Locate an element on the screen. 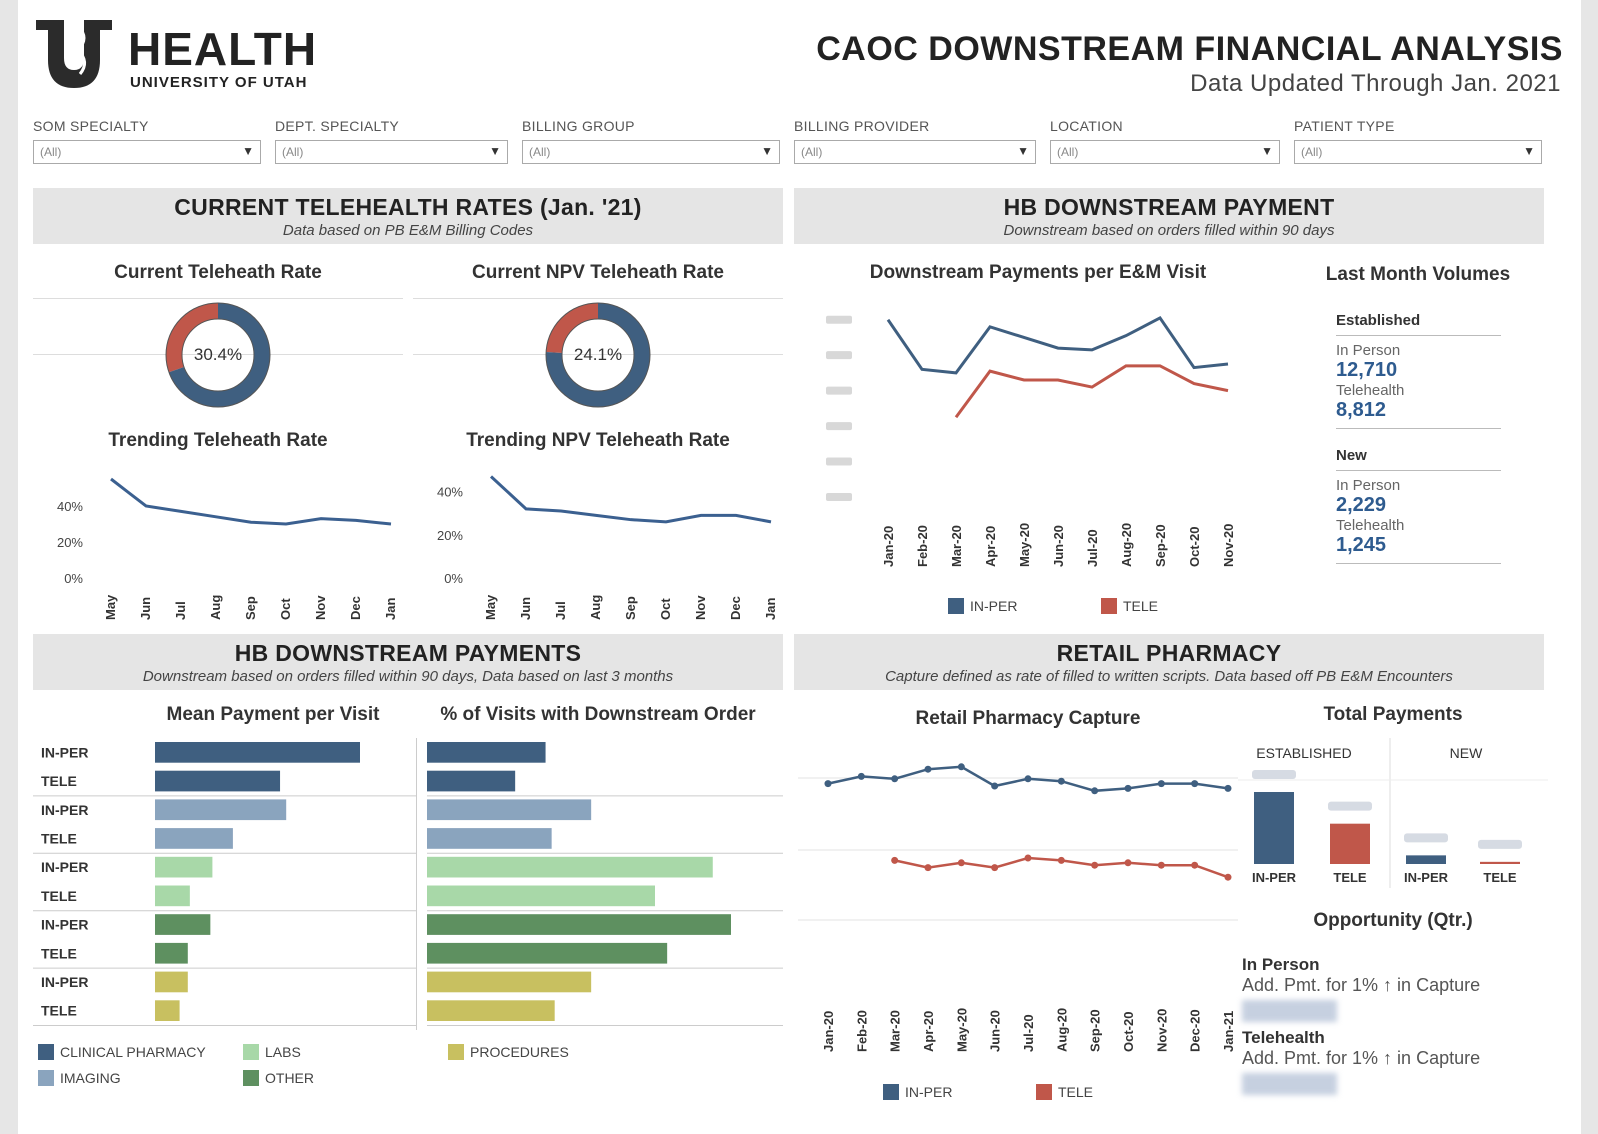 The image size is (1598, 1134). filter-label: SOM SPECIALTY is located at coordinates (91, 126).